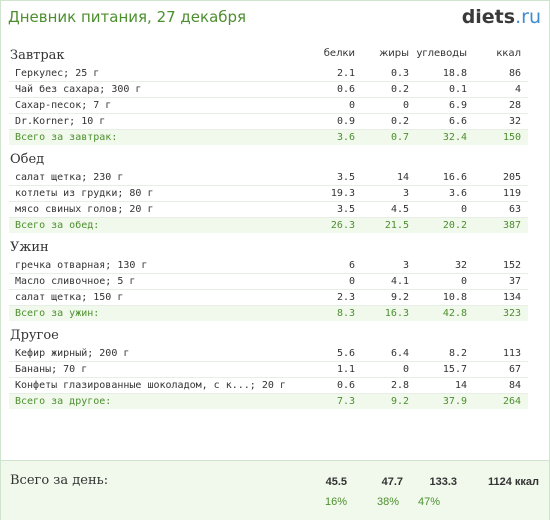 The width and height of the screenshot is (550, 520). What do you see at coordinates (268, 266) in the screenshot?
I see `food-row: гречка отварная; 130 г 6 3 32 152` at bounding box center [268, 266].